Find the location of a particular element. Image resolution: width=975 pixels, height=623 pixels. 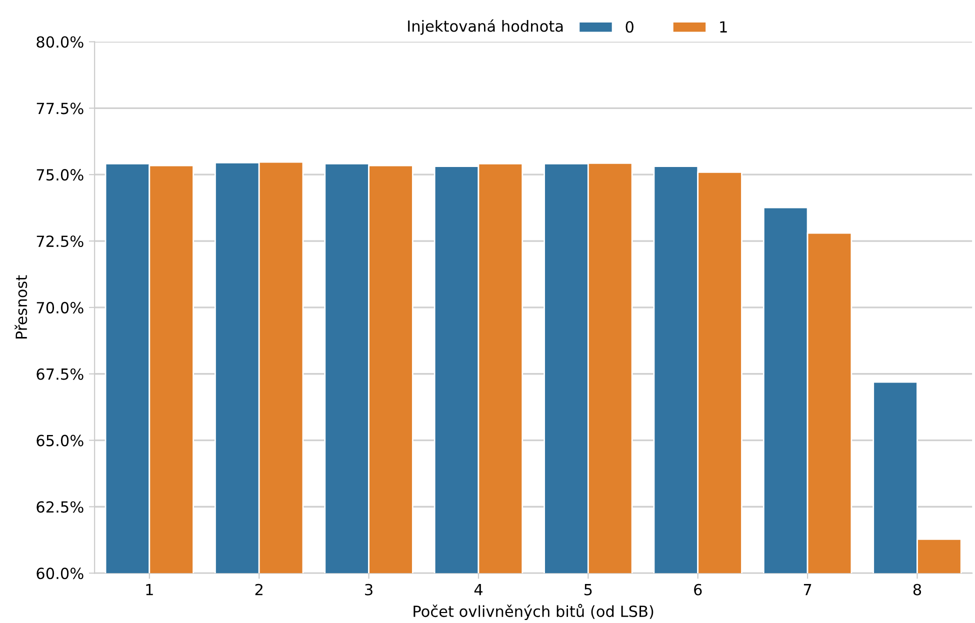

legend-title: Injektovaná hodnota is located at coordinates (485, 27).